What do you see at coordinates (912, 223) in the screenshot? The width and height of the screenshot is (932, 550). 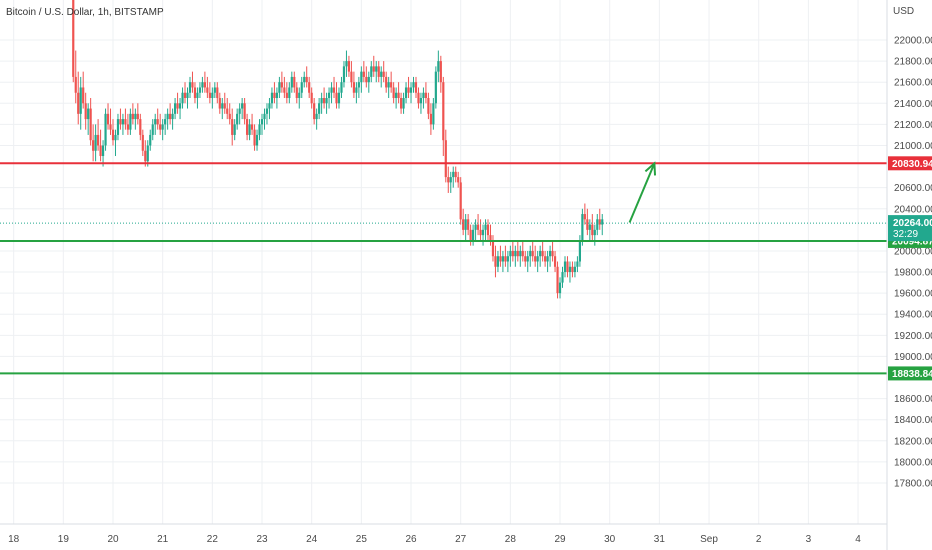 I see `current-price-label: 20264.00` at bounding box center [912, 223].